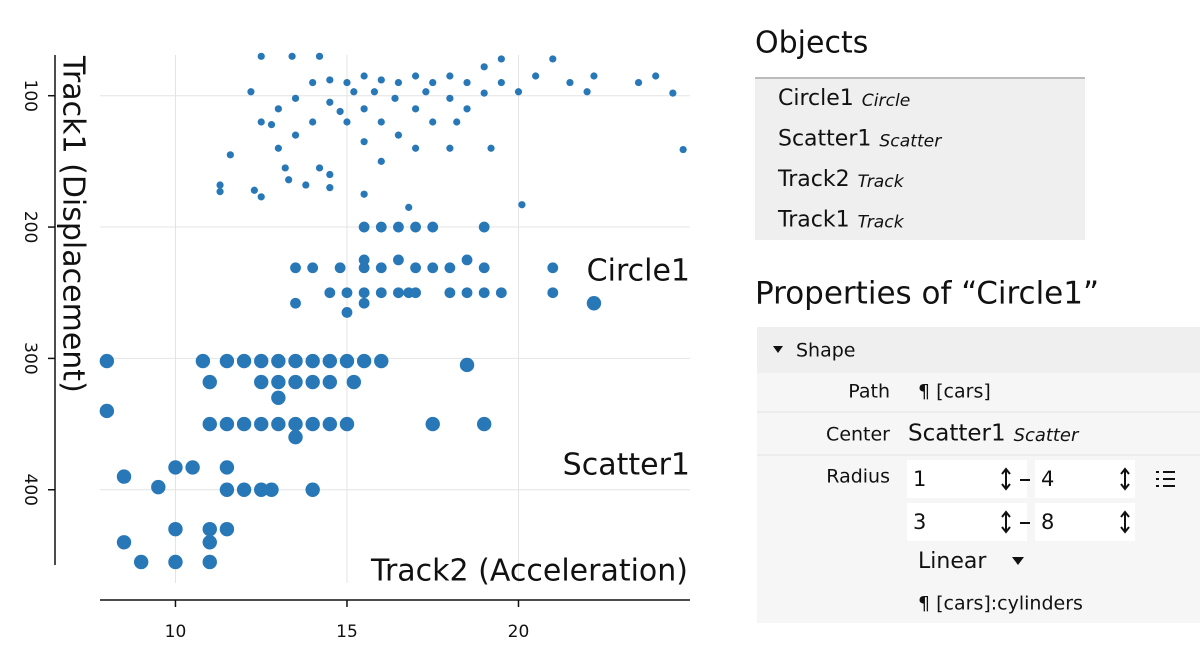  What do you see at coordinates (1088, 500) in the screenshot?
I see `stepper-icons` at bounding box center [1088, 500].